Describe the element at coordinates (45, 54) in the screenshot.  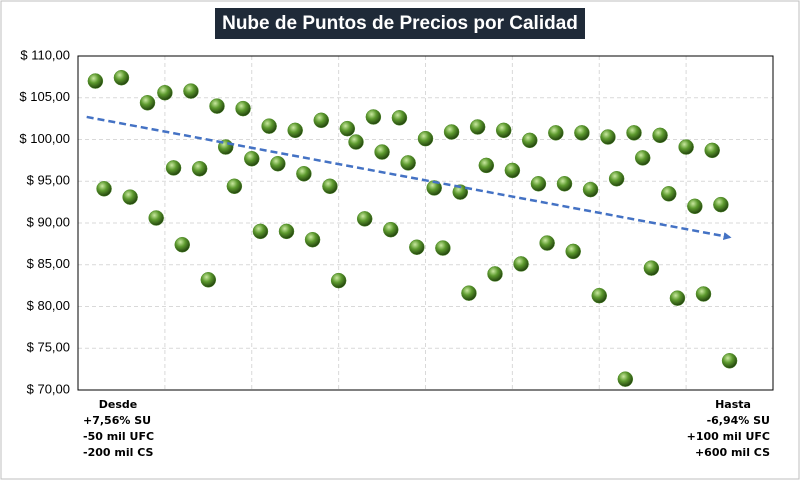
I see `y-tick-label: $ 110,00` at that location.